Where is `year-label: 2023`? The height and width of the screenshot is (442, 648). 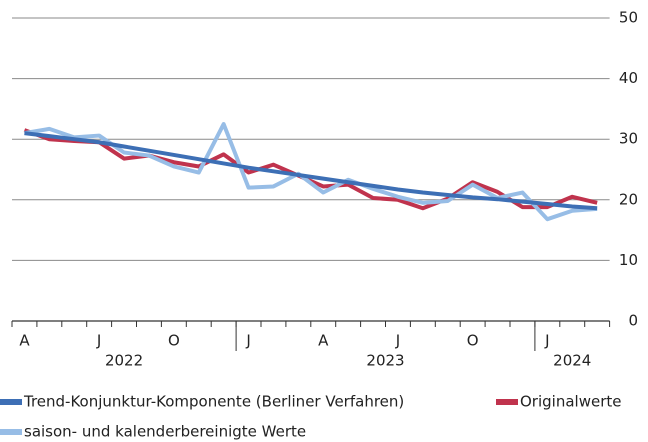
year-label: 2023 is located at coordinates (385, 361).